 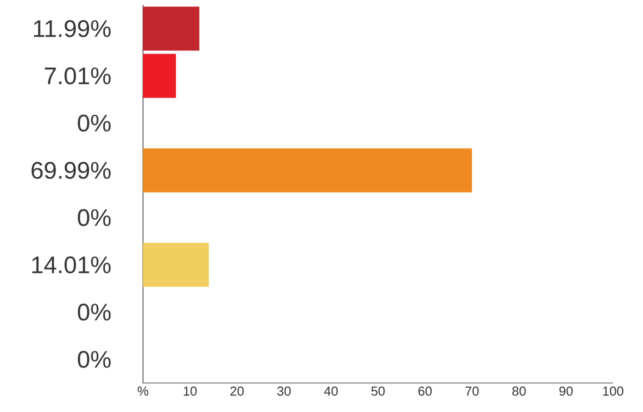 I want to click on x-tick-label: %, so click(x=143, y=391).